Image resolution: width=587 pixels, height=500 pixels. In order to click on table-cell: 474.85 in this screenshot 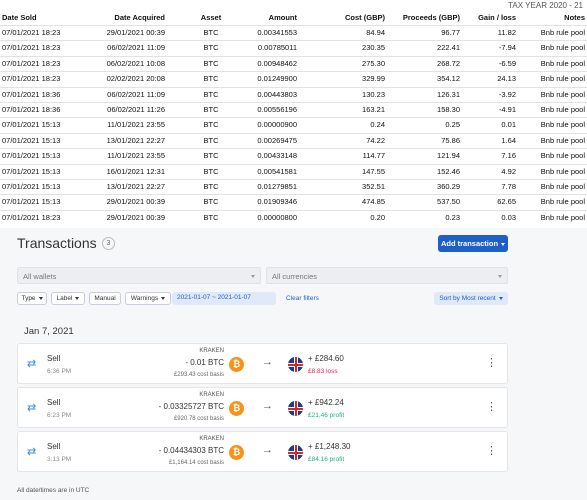, I will do `click(373, 202)`.